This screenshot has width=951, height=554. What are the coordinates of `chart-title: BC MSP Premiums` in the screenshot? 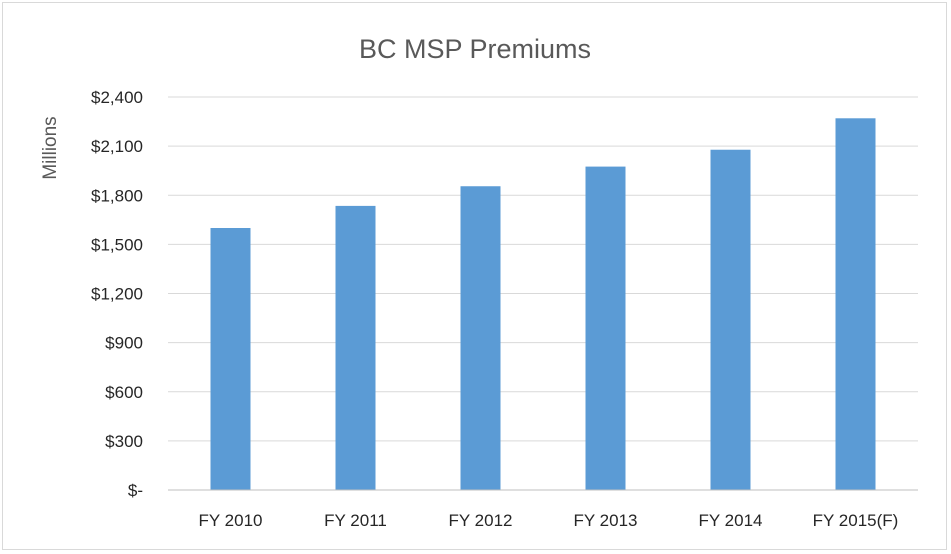 It's located at (475, 49).